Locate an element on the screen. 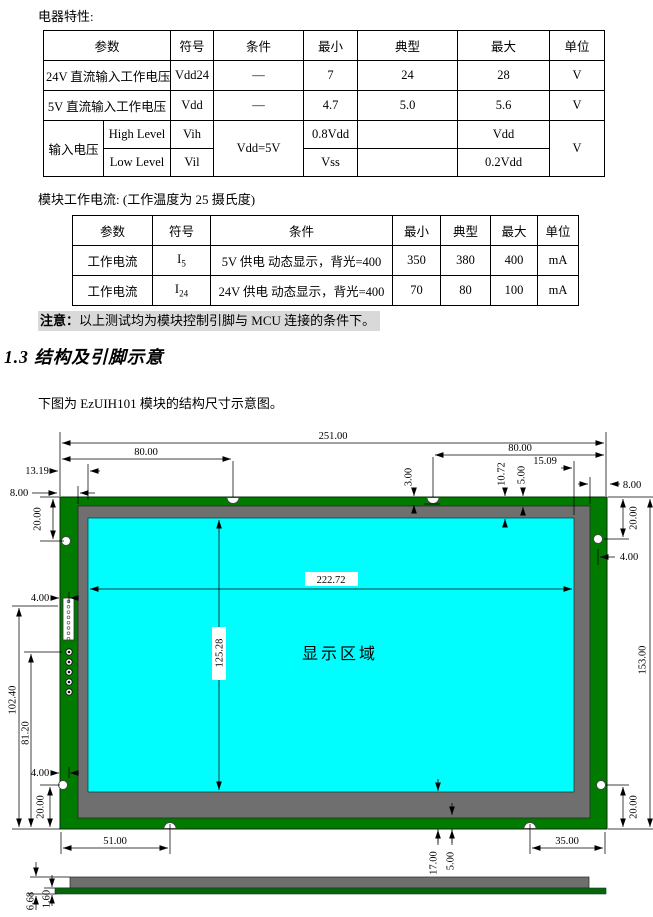  dim-hole-bottom-right-y: 20.00 is located at coordinates (634, 807).